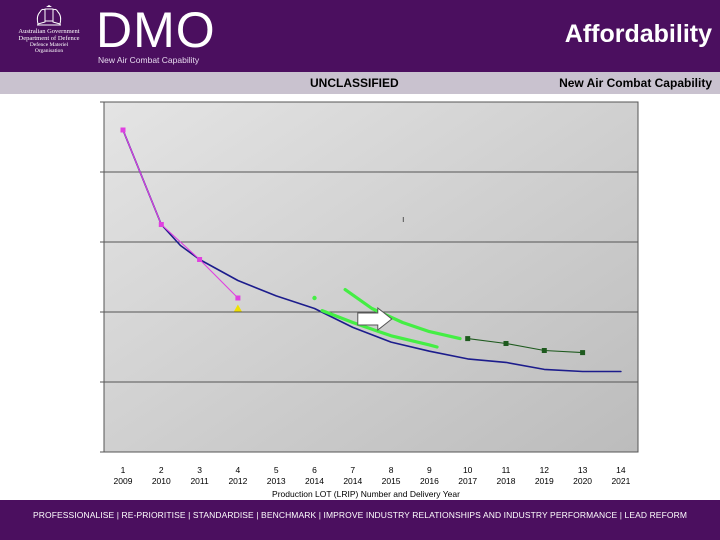 Image resolution: width=720 pixels, height=540 pixels. Describe the element at coordinates (506, 481) in the screenshot. I see `x-tick-year: 2018` at that location.